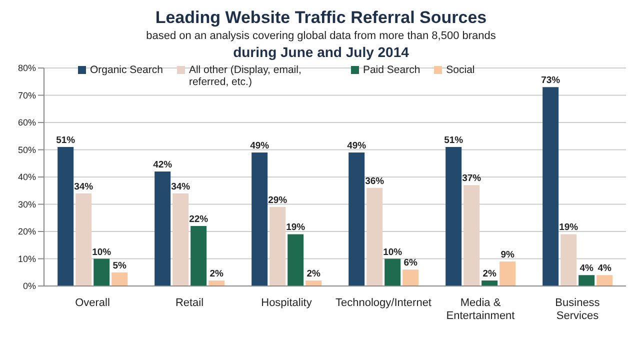  Describe the element at coordinates (321, 36) in the screenshot. I see `chart-subtitle: based on an analysis covering global data from more than 8,500 brands` at that location.